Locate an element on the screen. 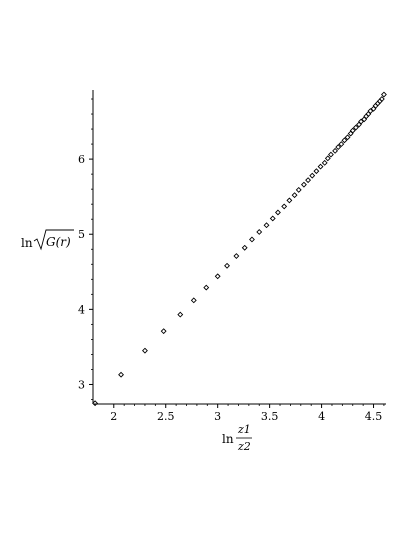 Image resolution: width=415 pixels, height=537 pixels. x-tick-label: 4 is located at coordinates (321, 416).